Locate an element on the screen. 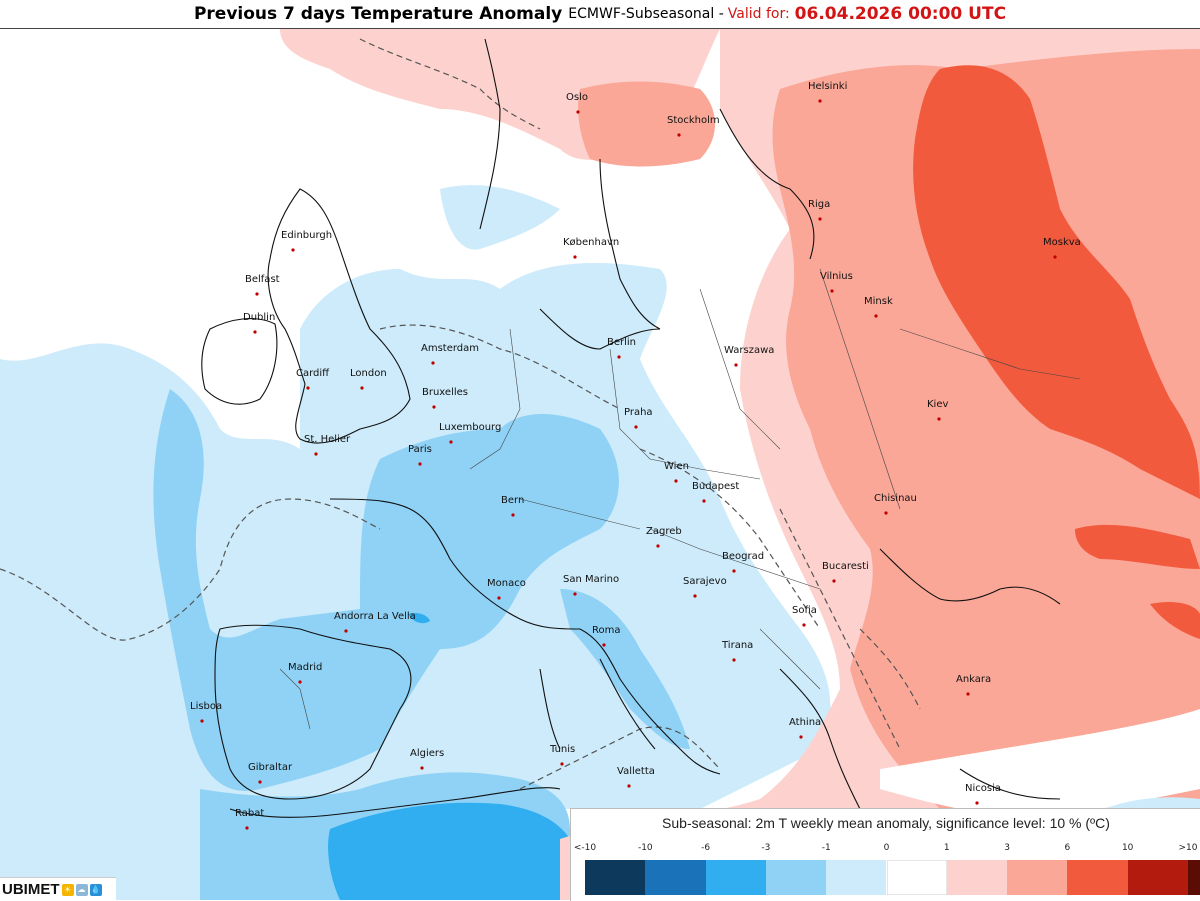 Image resolution: width=1200 pixels, height=901 pixels. city-label: Amsterdam is located at coordinates (450, 348).